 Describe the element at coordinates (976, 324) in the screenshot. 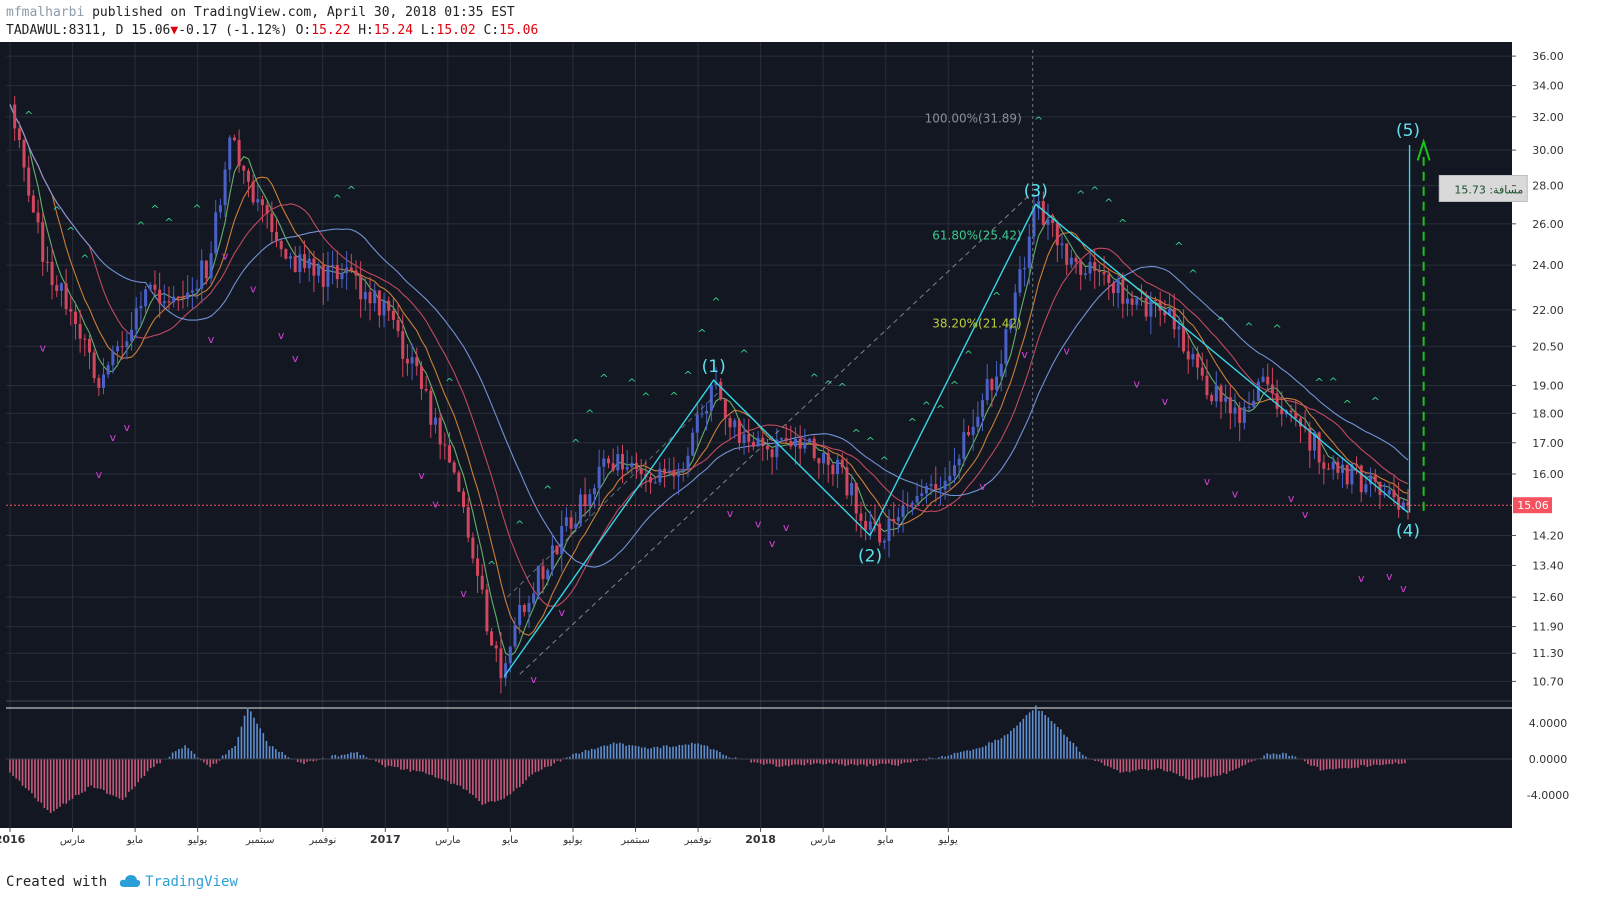

I see `fib-level-label: 38.20%(21.42)` at that location.